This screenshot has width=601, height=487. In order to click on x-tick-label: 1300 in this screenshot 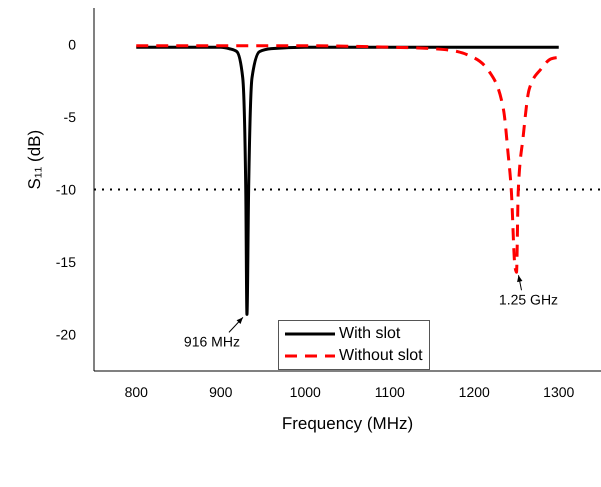, I will do `click(559, 392)`.